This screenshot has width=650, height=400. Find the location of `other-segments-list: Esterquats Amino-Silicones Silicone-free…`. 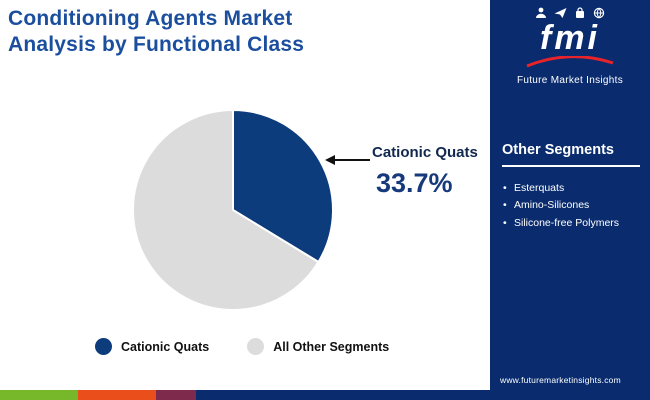

other-segments-list: Esterquats Amino-Silicones Silicone-free… is located at coordinates (573, 206).